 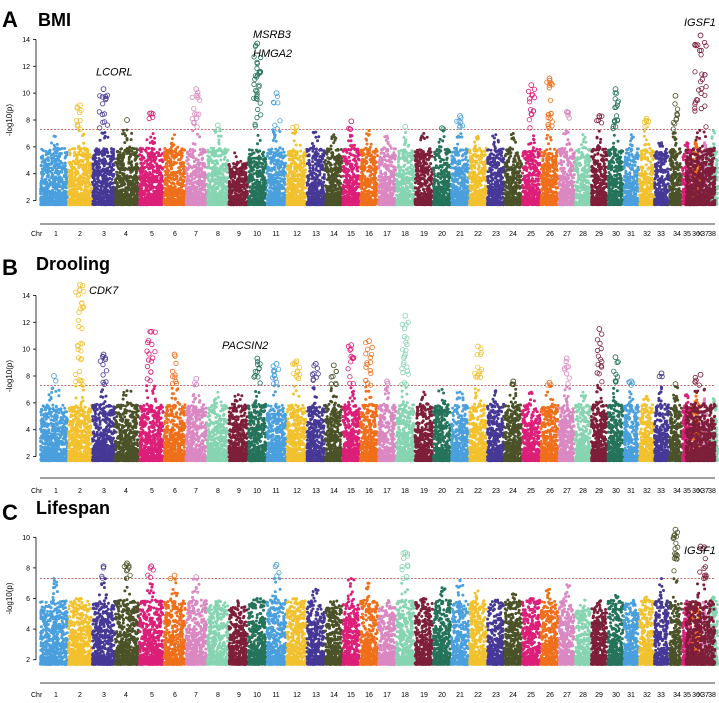 I want to click on chr-9-points, so click(x=238, y=179).